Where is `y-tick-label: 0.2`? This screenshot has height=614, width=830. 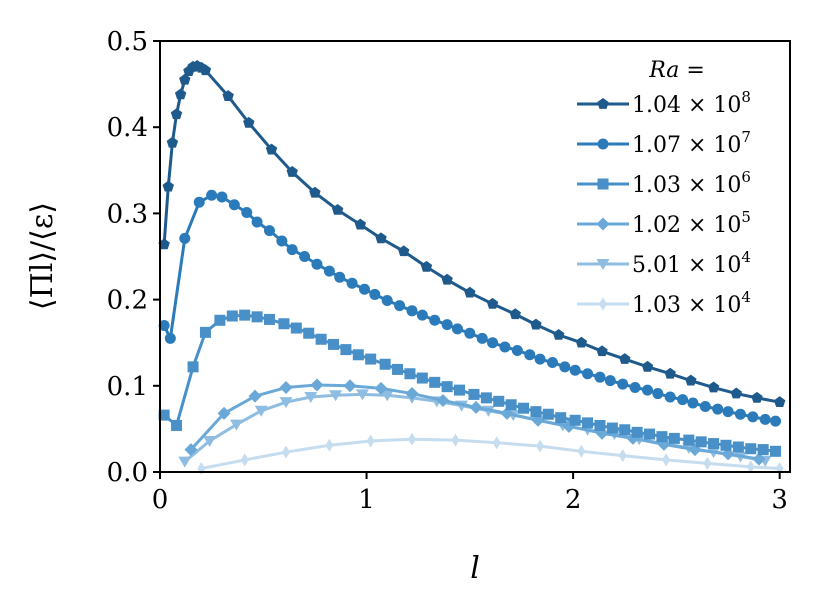 y-tick-label: 0.2 is located at coordinates (127, 301).